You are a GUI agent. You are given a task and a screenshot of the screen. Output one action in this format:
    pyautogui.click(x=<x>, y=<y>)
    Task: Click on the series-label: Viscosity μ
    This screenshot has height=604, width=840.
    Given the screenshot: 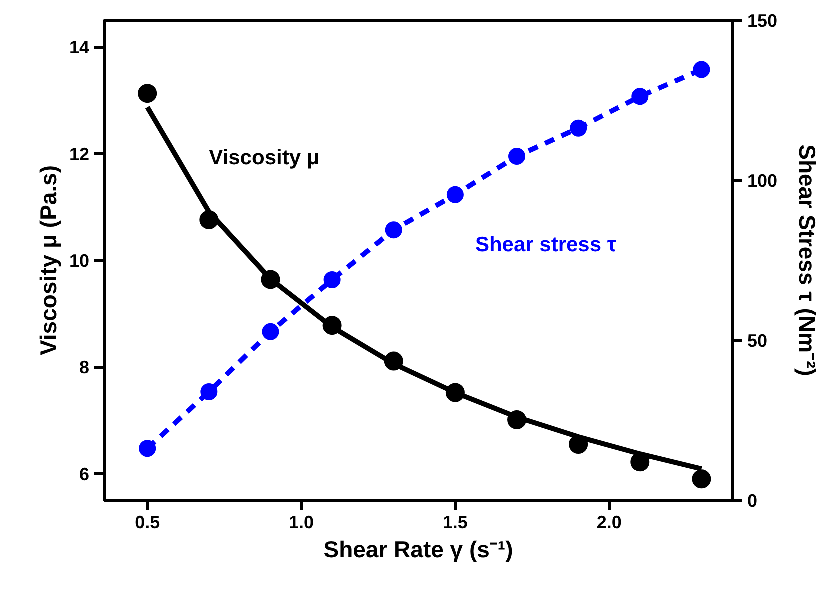 What is the action you would take?
    pyautogui.click(x=264, y=158)
    